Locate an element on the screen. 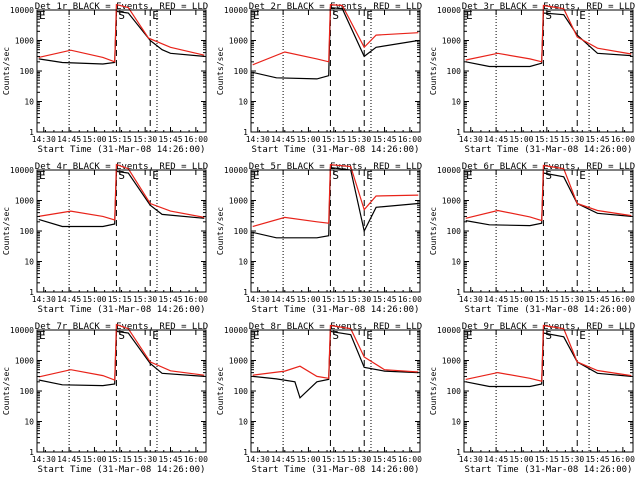 This screenshot has width=640, height=480. series-line-events is located at coordinates (335, 364).